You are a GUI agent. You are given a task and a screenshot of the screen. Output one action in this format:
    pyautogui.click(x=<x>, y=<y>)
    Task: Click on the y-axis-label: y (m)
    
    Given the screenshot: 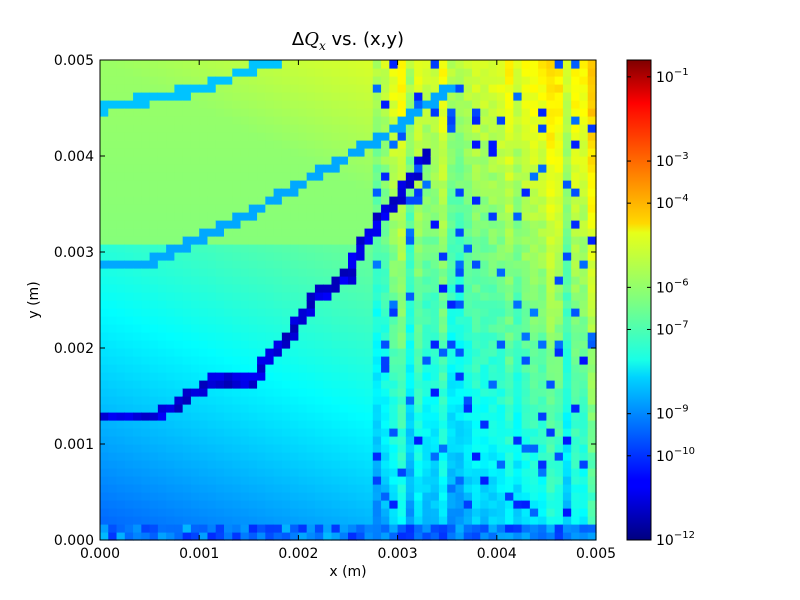 What is the action you would take?
    pyautogui.click(x=34, y=299)
    